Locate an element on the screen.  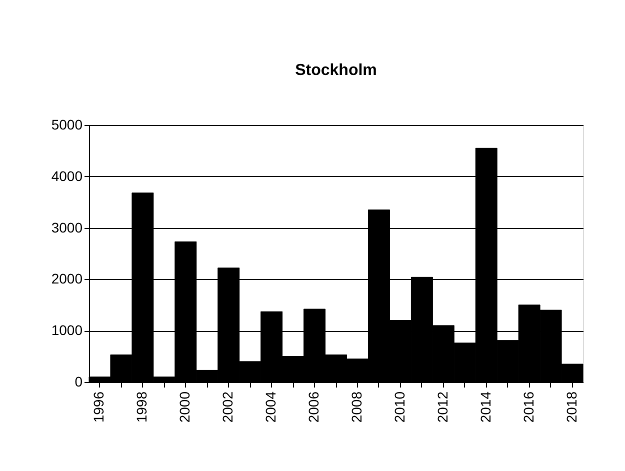
x-tick-label: 2000 is located at coordinates (184, 407).